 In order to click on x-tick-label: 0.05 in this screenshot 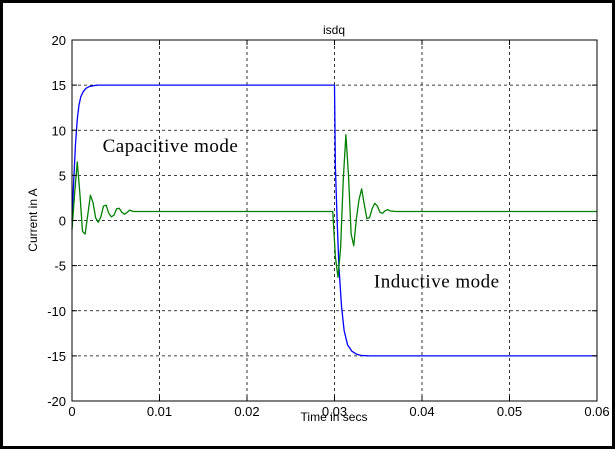, I will do `click(509, 411)`.